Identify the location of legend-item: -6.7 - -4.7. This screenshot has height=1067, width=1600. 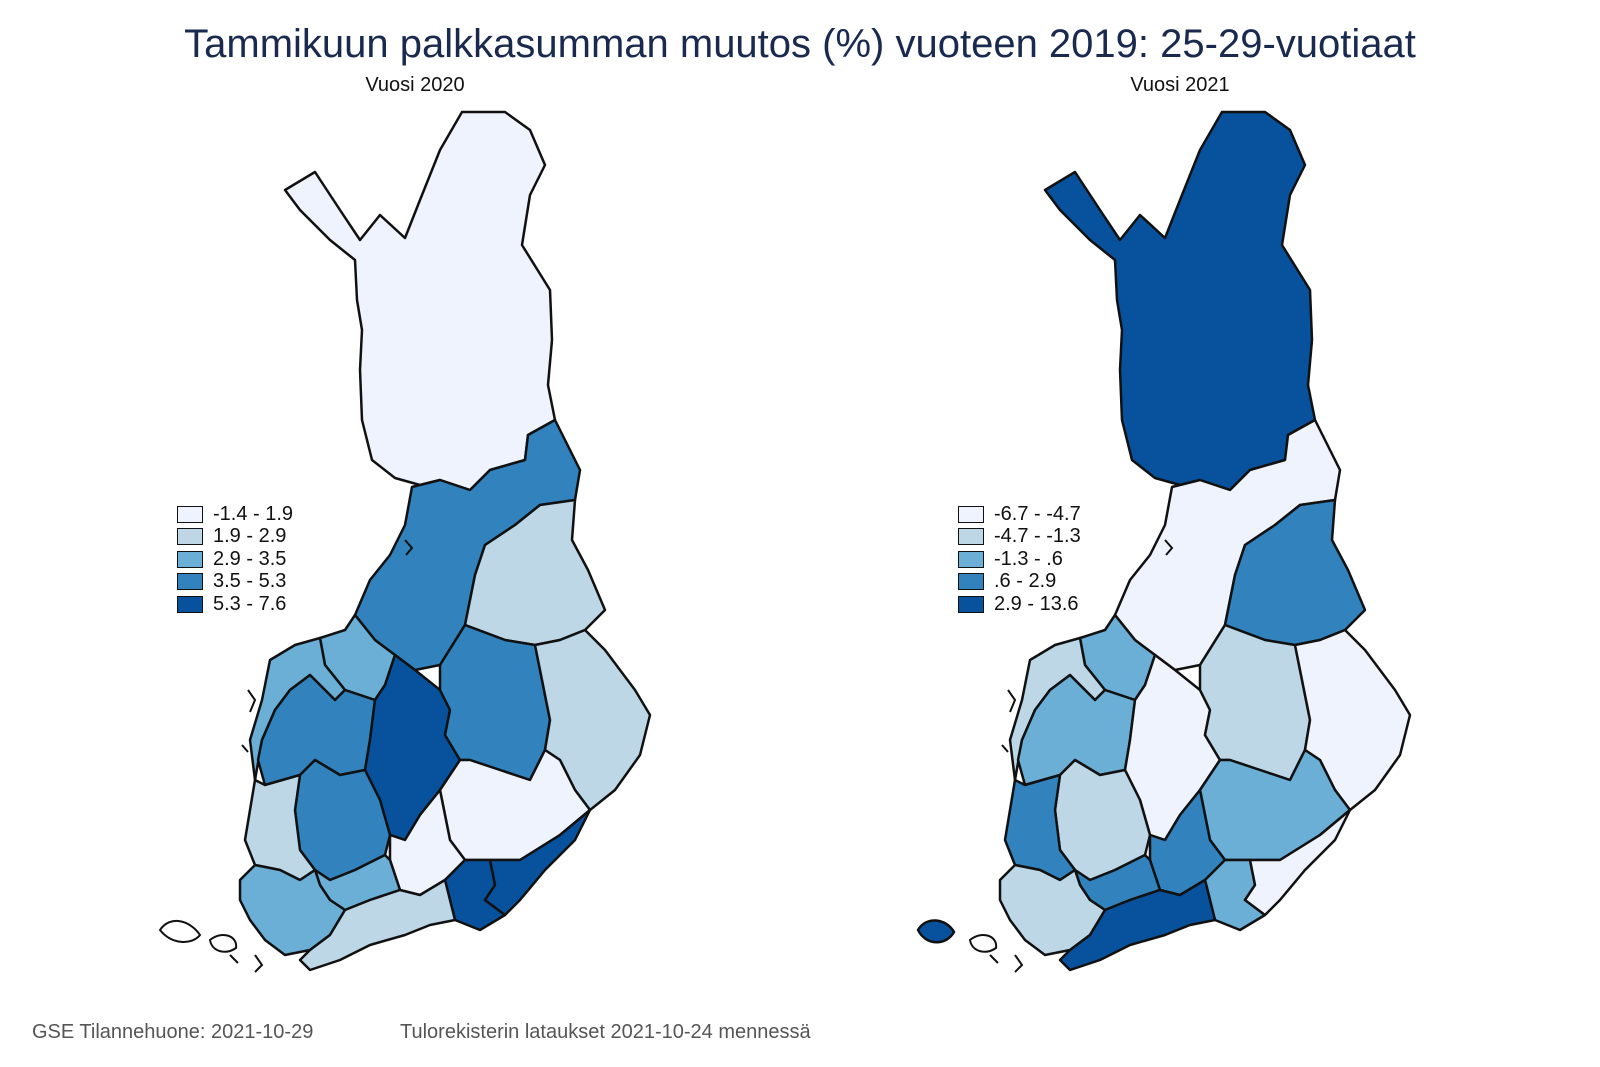
(1019, 514).